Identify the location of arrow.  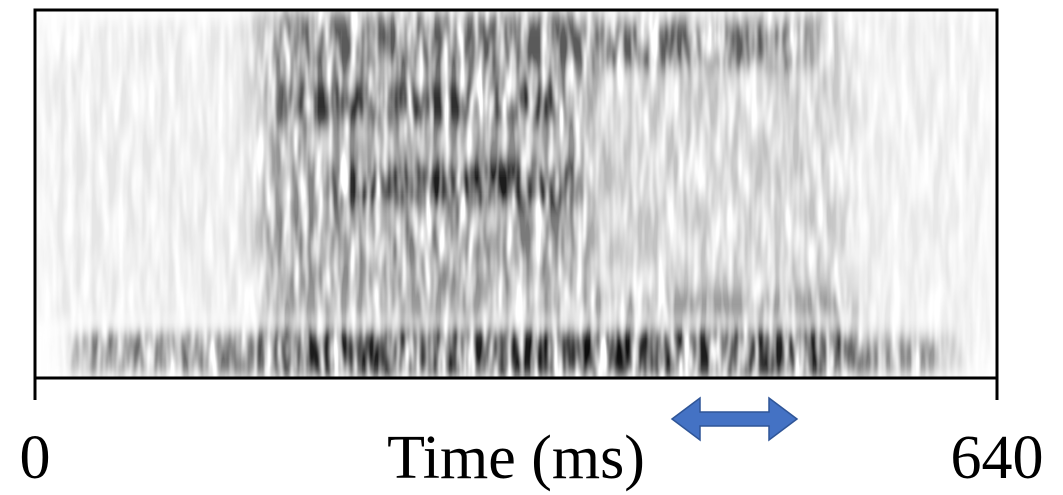
(734, 419).